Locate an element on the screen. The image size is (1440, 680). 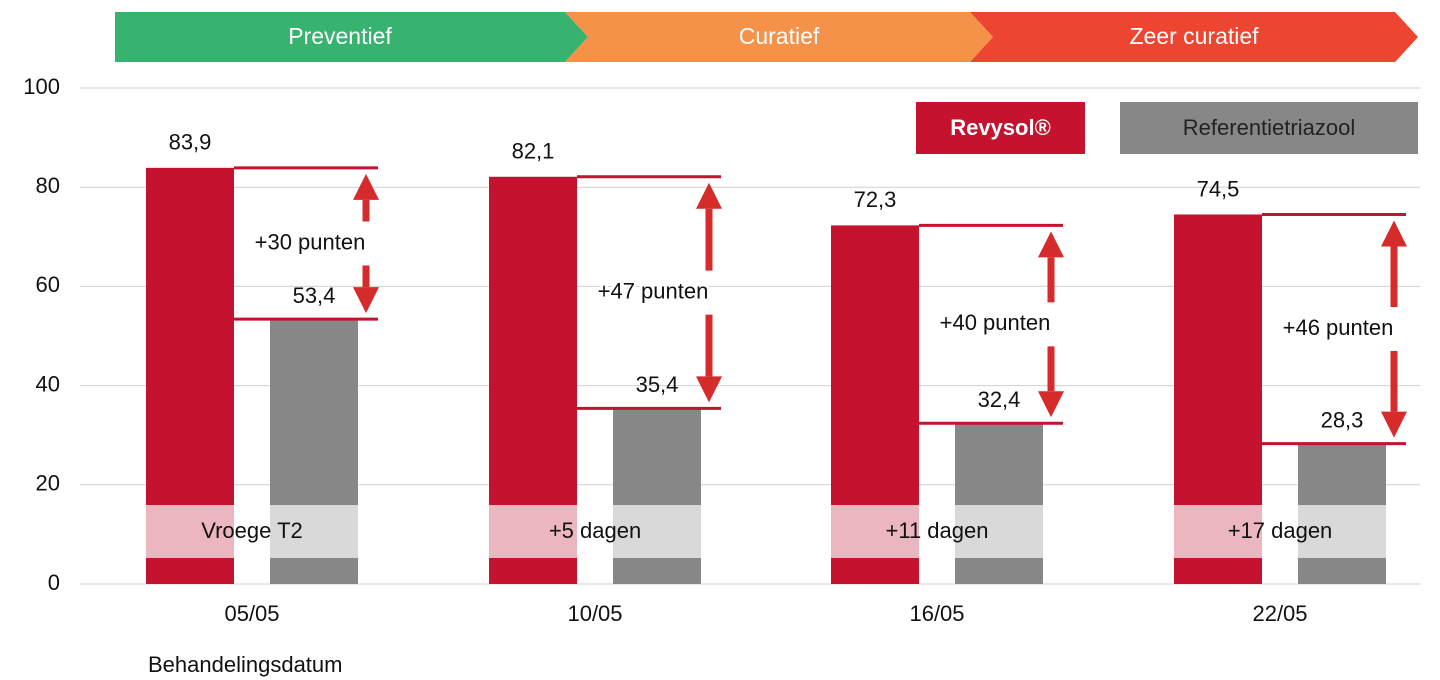
value-label: 28,3 is located at coordinates (1342, 419).